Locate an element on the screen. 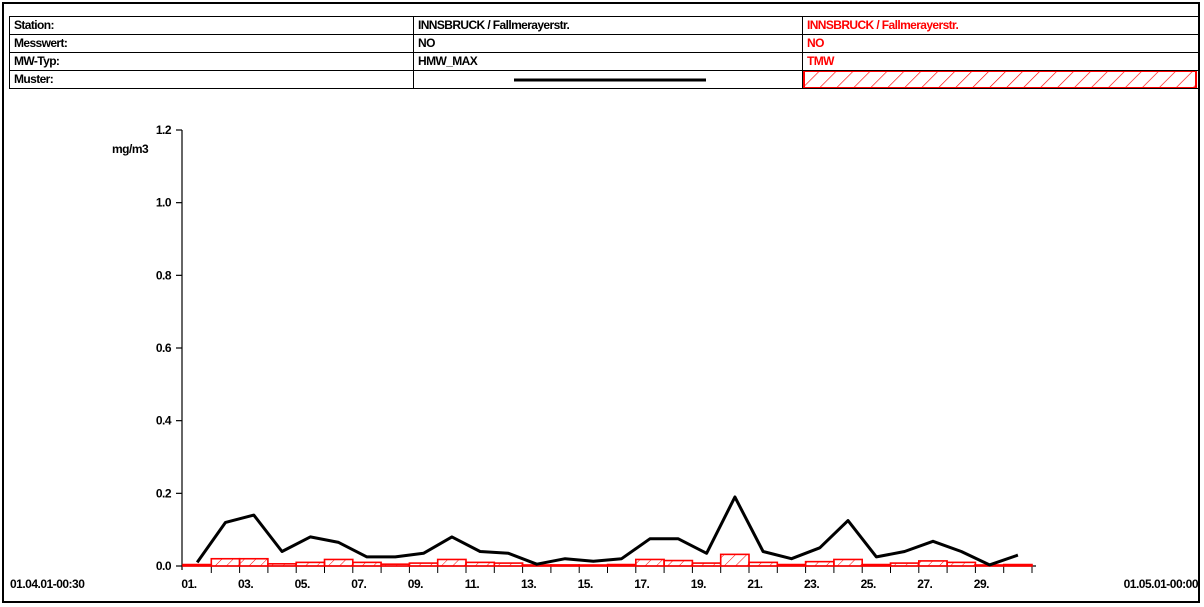  y-axis: 0.0 0.2 0.4 0.6 0.8 1.0 1.2 is located at coordinates (169, 348).